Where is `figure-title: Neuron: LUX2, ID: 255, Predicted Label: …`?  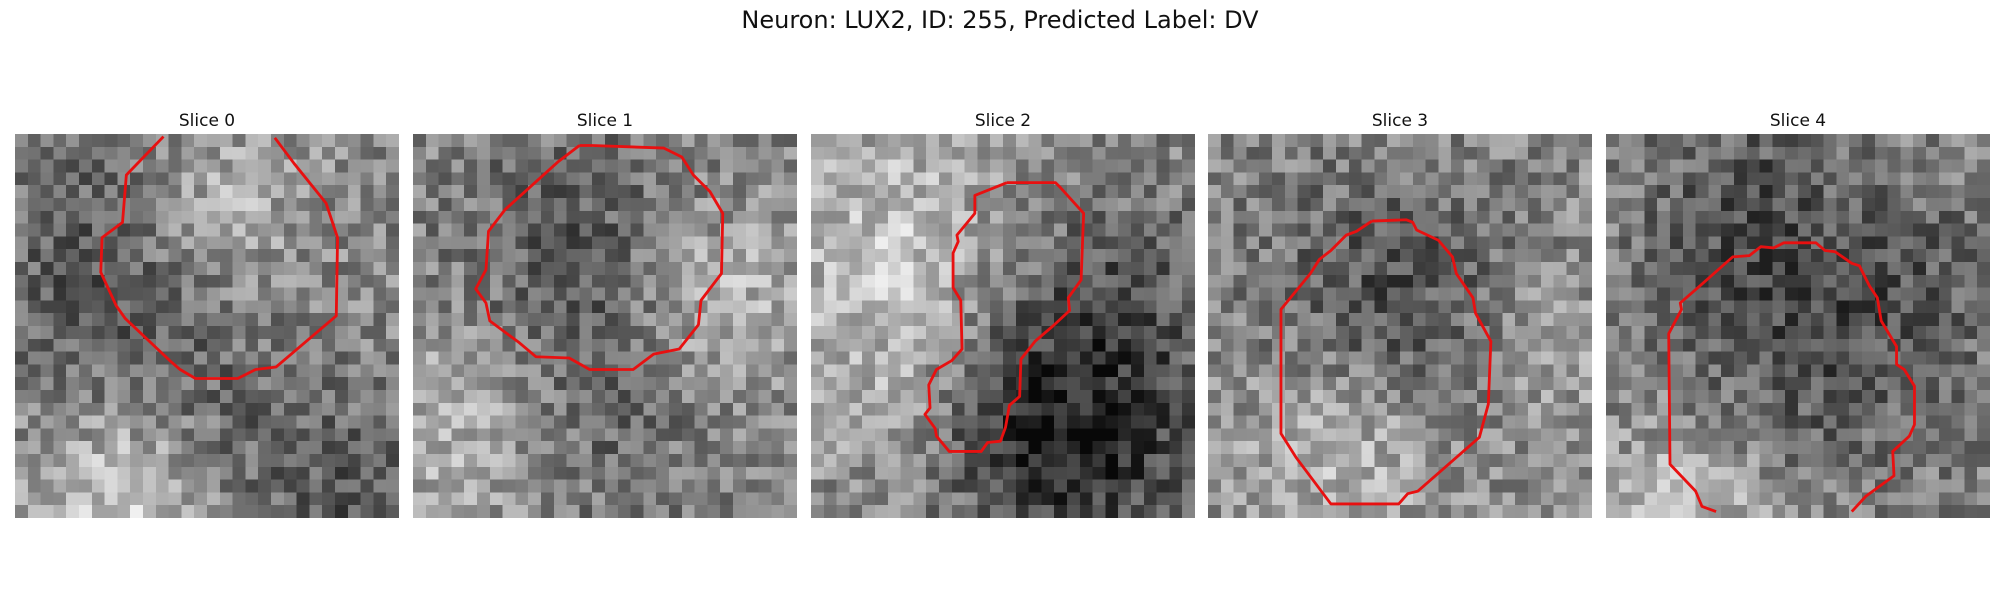
figure-title: Neuron: LUX2, ID: 255, Predicted Label: … is located at coordinates (1000, 20).